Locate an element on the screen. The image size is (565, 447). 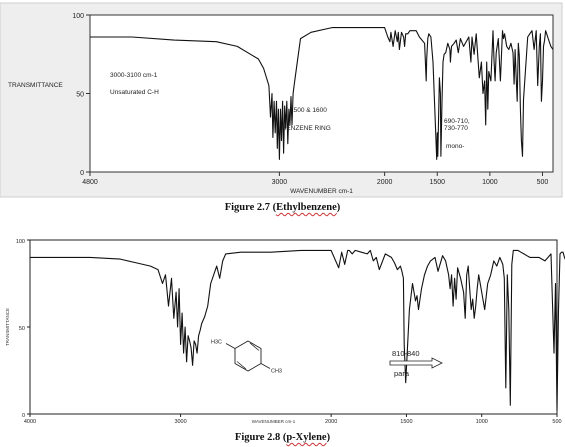
annotation-benzene-ring-range: 1500 & 1600 is located at coordinates (308, 110).